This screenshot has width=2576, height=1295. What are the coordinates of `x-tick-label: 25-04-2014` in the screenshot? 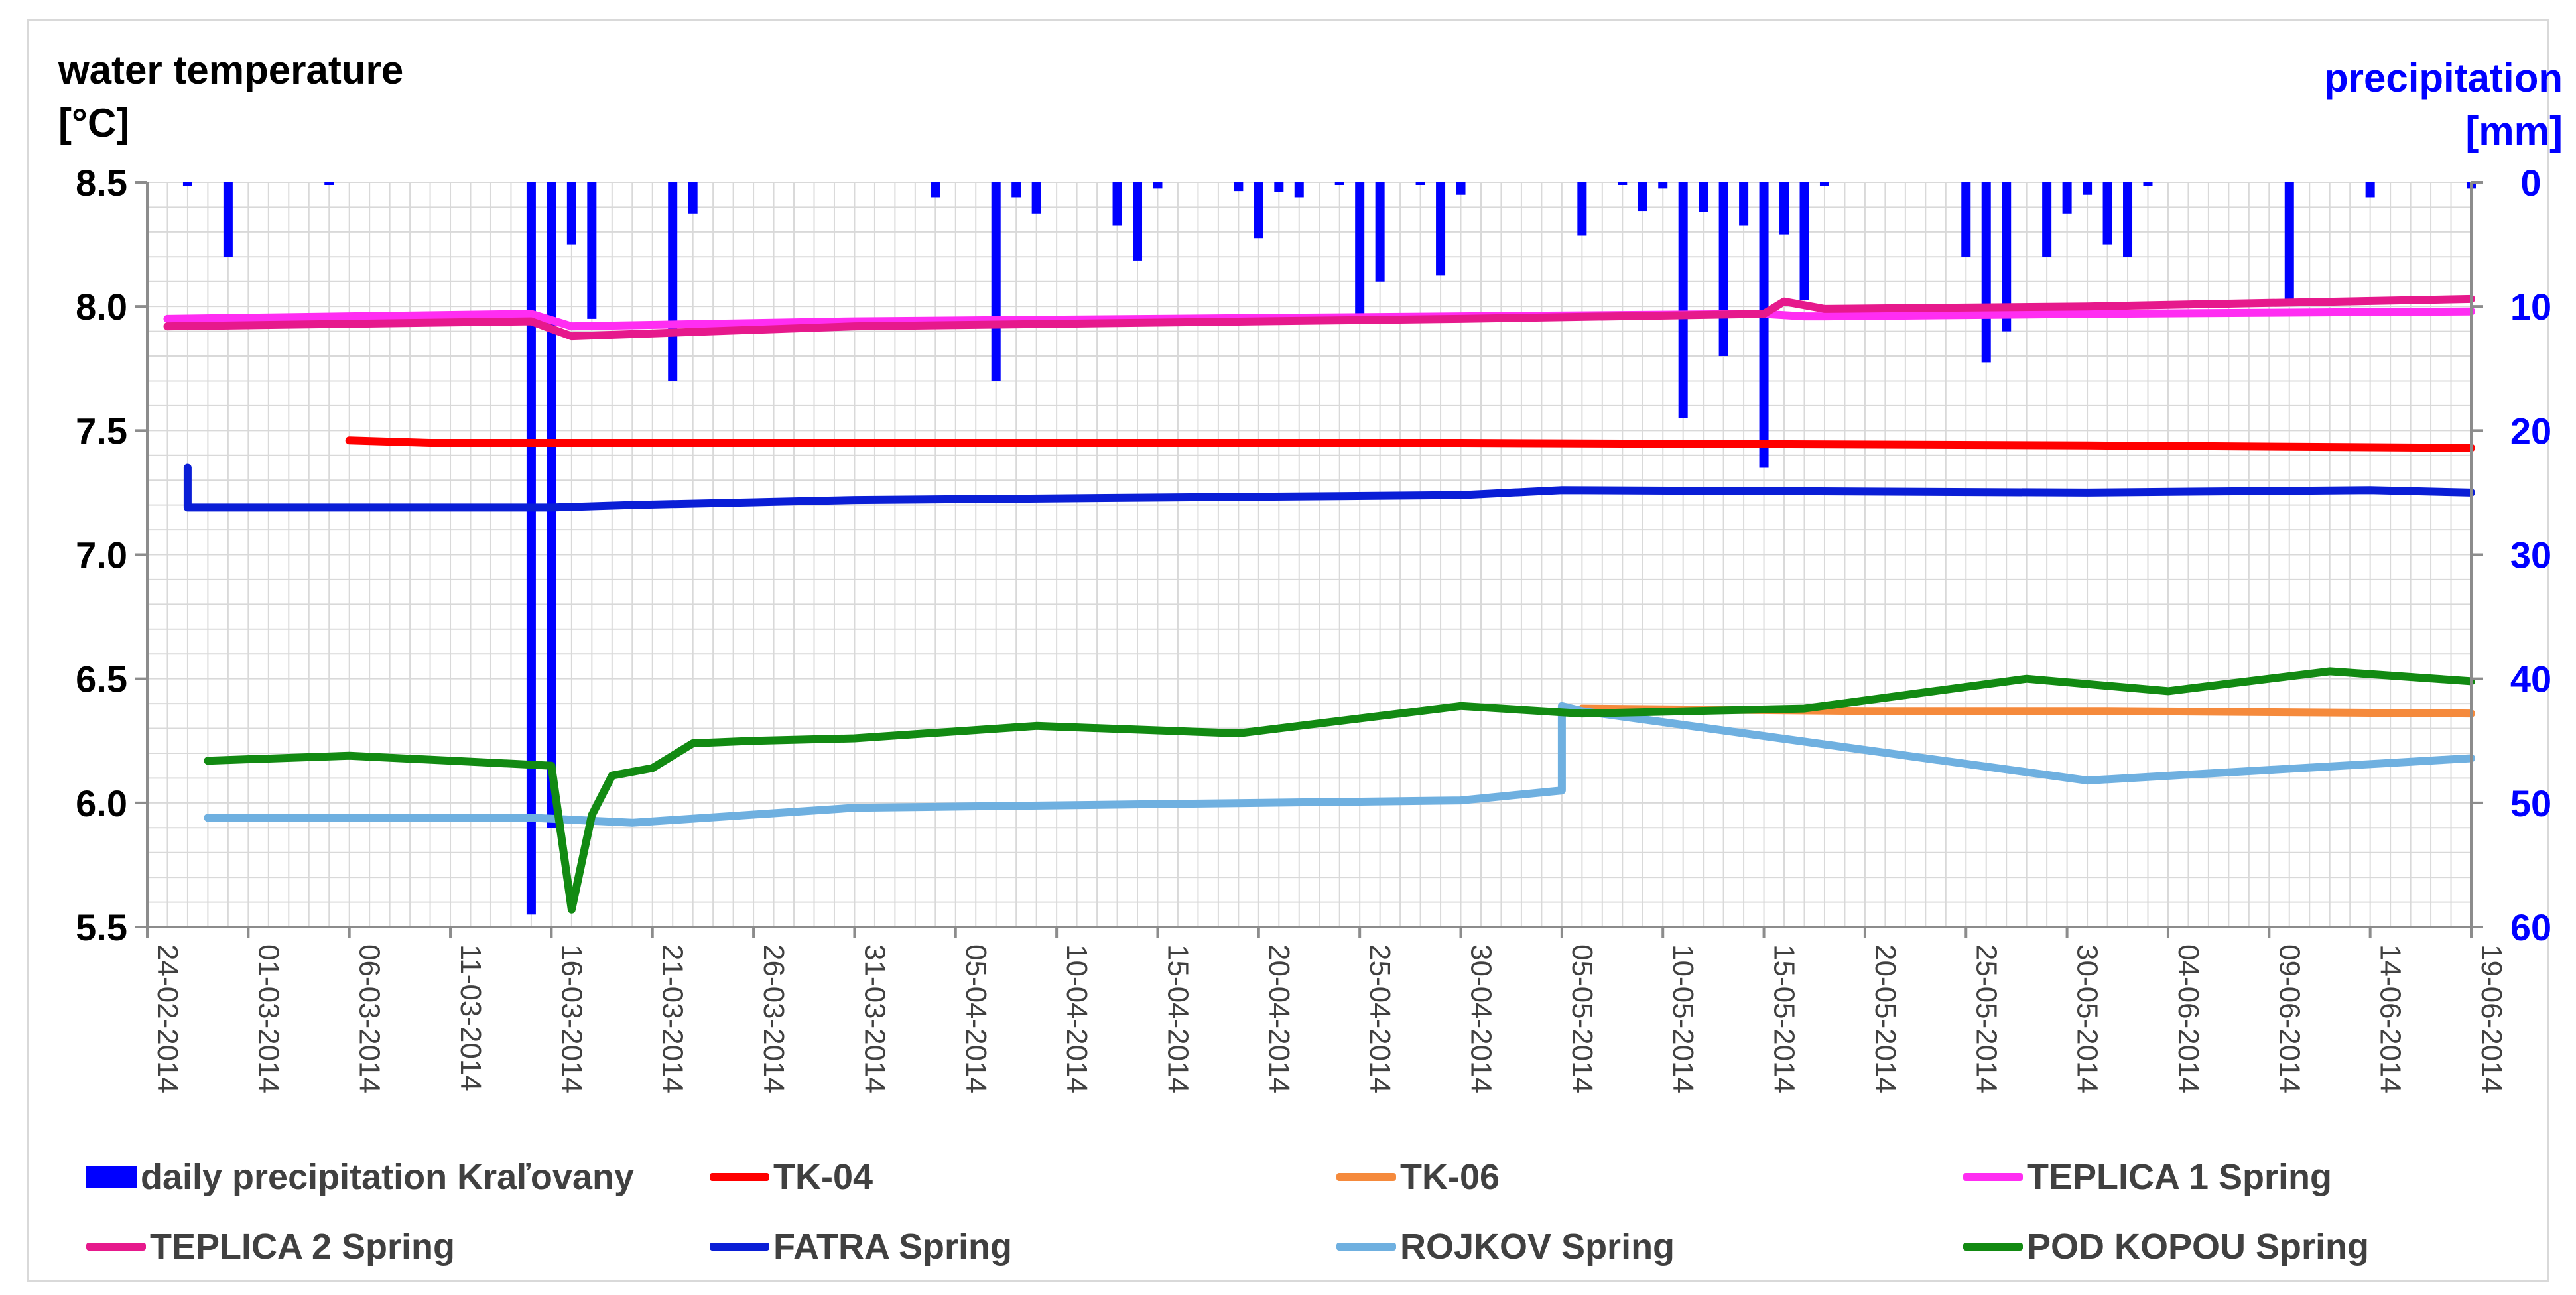 It's located at (1380, 1018).